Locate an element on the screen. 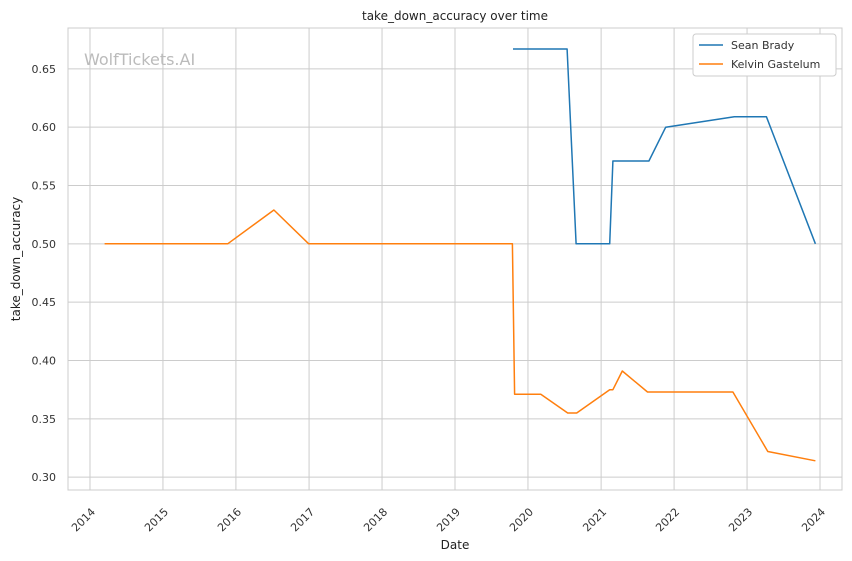 This screenshot has height=561, width=852. y-tick-label: 0.40 is located at coordinates (44, 361).